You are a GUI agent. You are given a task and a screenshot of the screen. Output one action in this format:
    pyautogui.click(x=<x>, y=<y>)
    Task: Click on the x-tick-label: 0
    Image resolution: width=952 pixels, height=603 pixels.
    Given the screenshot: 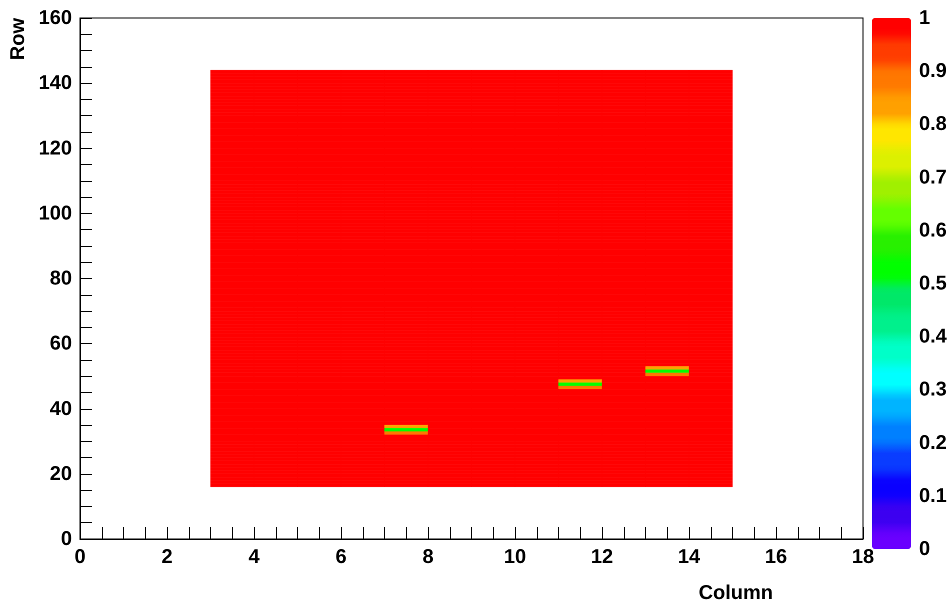 What is the action you would take?
    pyautogui.click(x=80, y=557)
    